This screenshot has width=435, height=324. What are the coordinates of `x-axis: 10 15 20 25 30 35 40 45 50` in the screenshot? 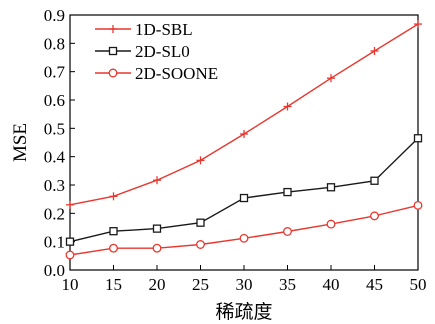 It's located at (244, 279).